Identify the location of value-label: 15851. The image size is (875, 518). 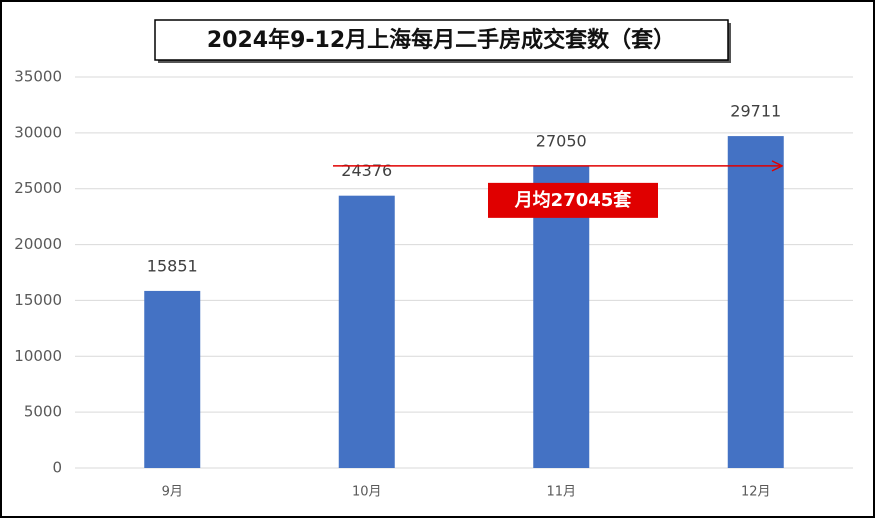
(172, 265).